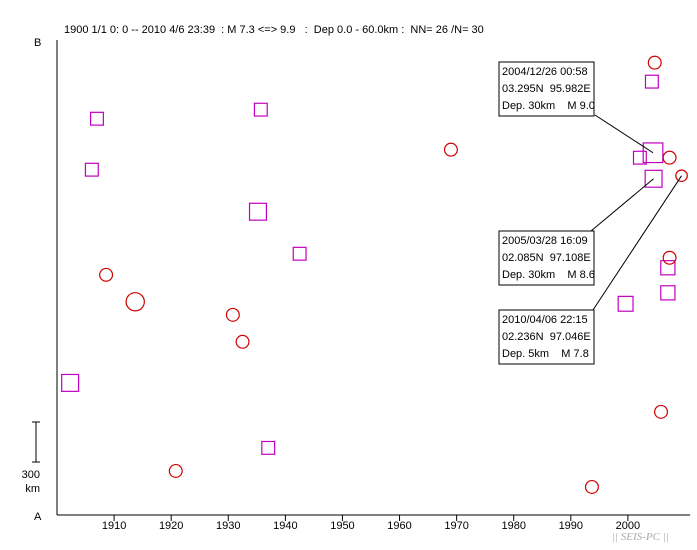  I want to click on annotation-text: 03.295N 95.982E, so click(546, 89).